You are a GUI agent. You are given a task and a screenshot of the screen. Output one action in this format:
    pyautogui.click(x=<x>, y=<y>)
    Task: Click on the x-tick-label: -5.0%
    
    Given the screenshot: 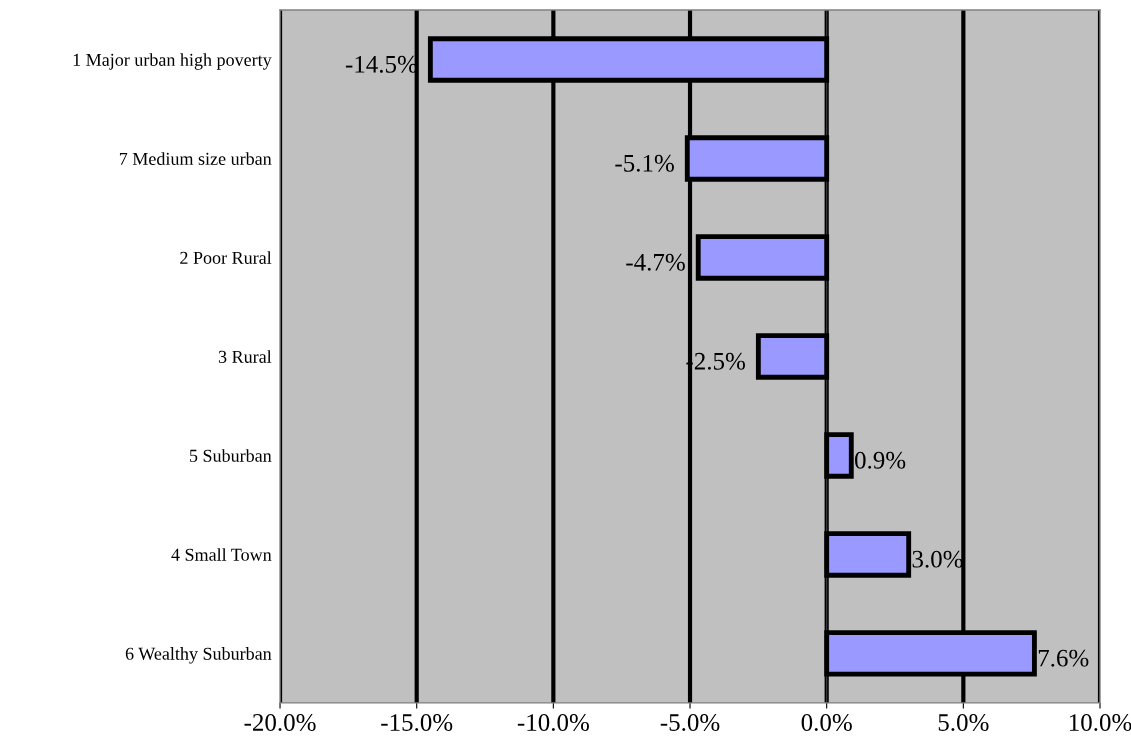 What is the action you would take?
    pyautogui.click(x=690, y=722)
    